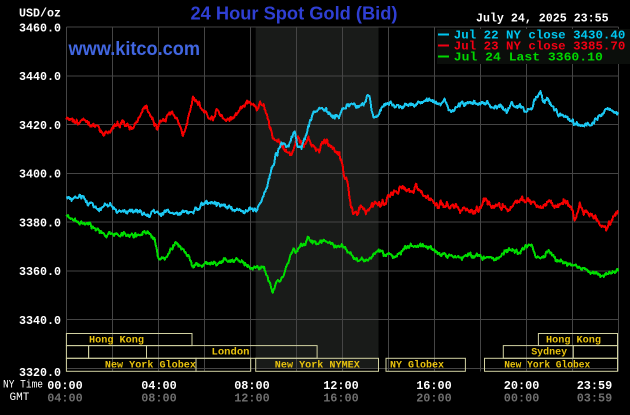 This screenshot has height=415, width=630. Describe the element at coordinates (40, 14) in the screenshot. I see `svg-text: USD/oz` at that location.